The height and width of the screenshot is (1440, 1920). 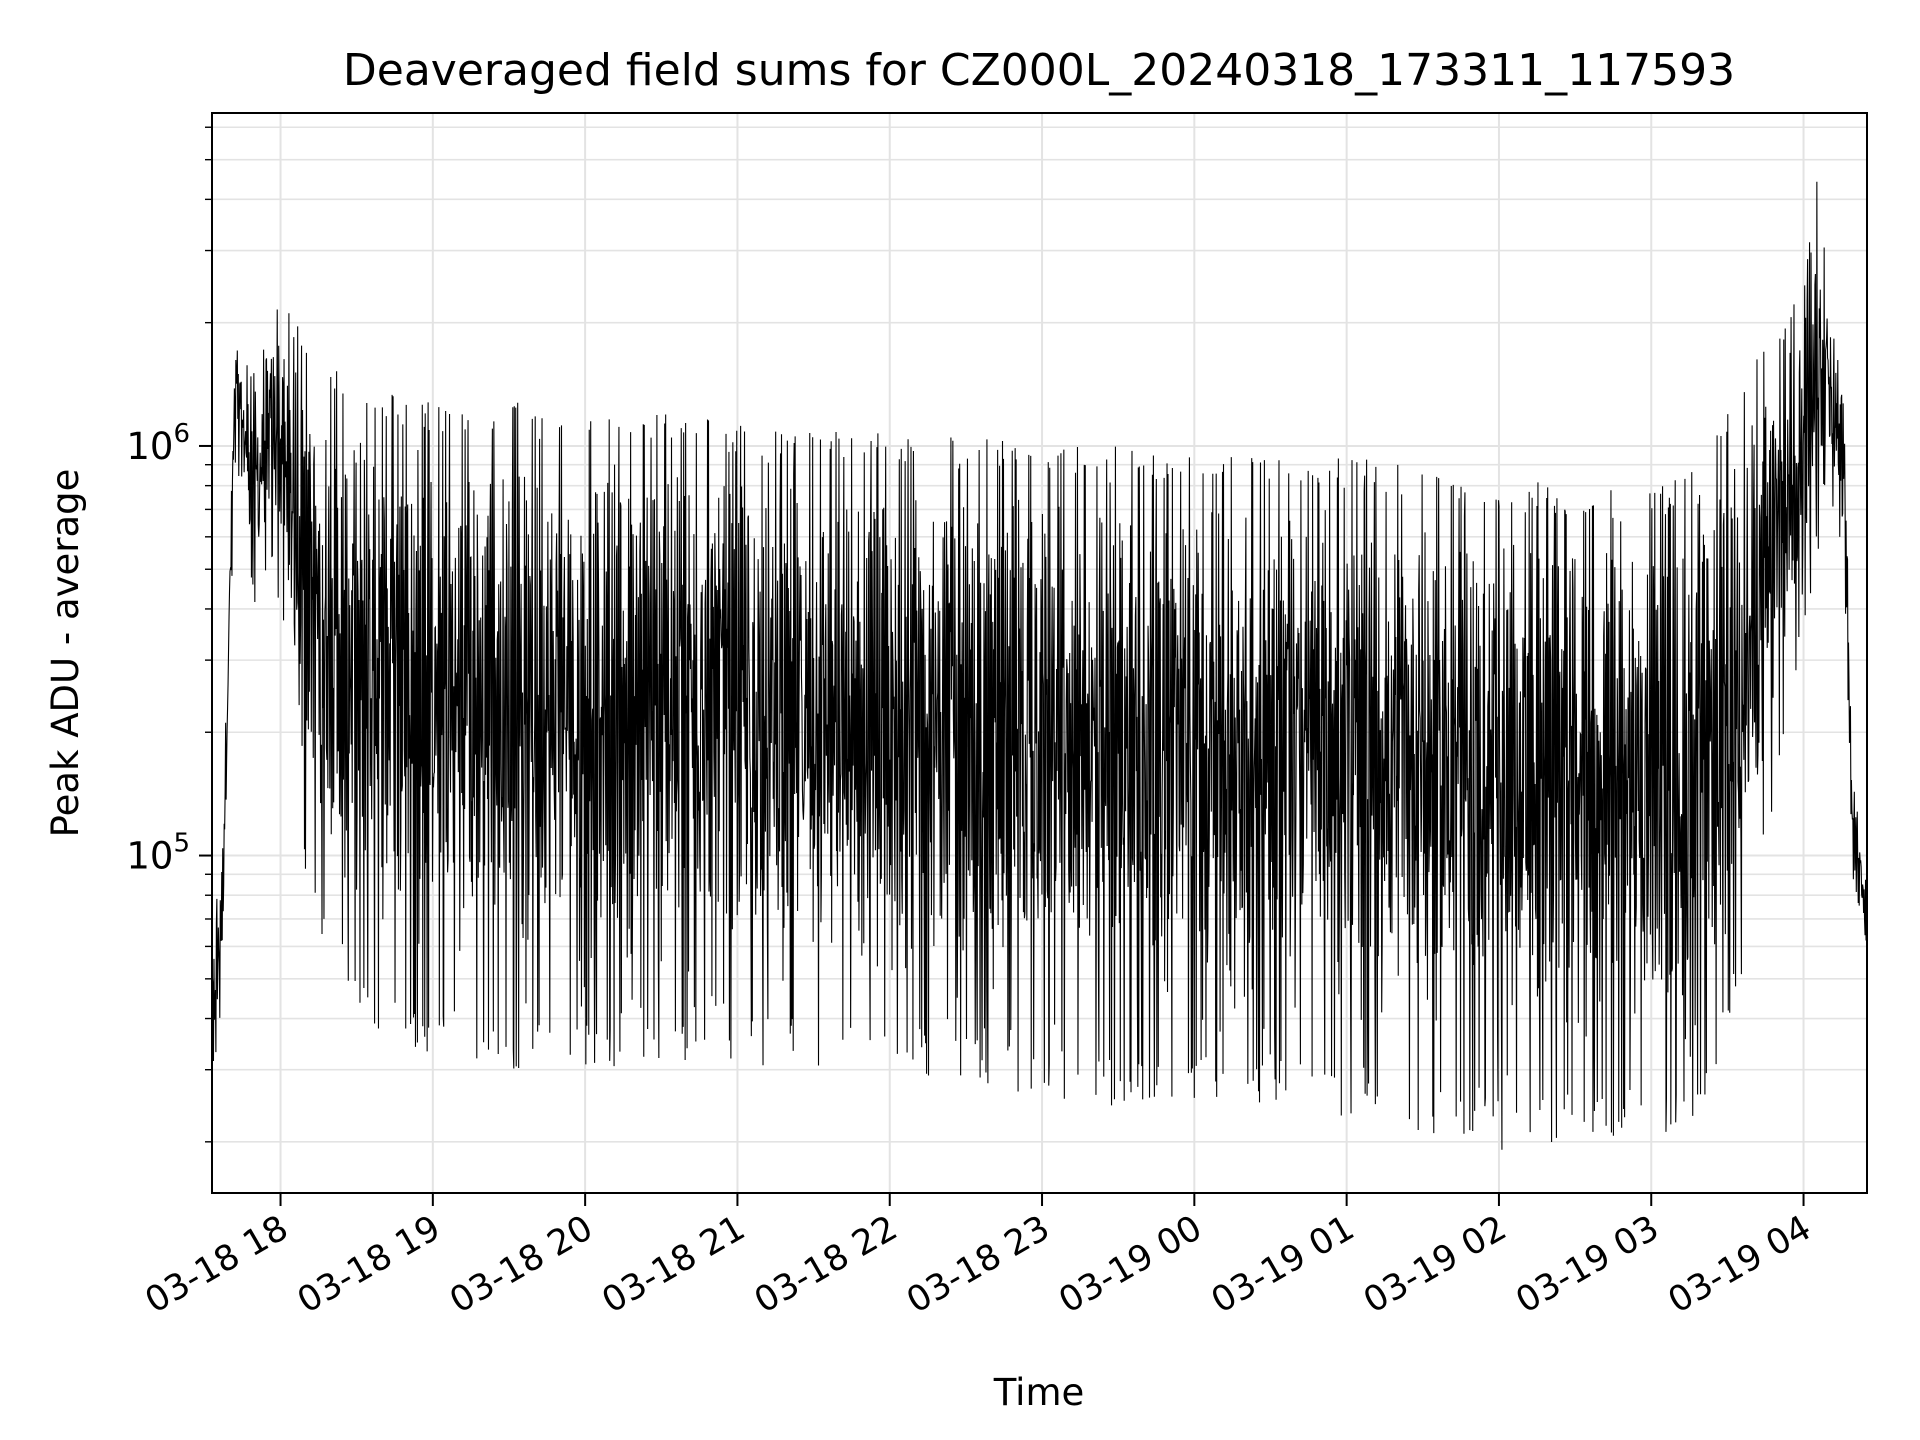 I want to click on y-axis-label: Peak ADU - average, so click(x=65, y=653).